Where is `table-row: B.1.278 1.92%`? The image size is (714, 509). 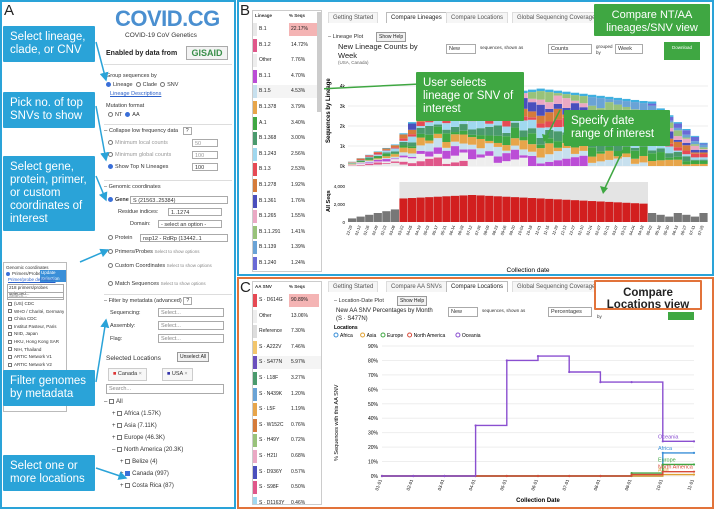 table-row: B.1.278 1.92% is located at coordinates (287, 185).